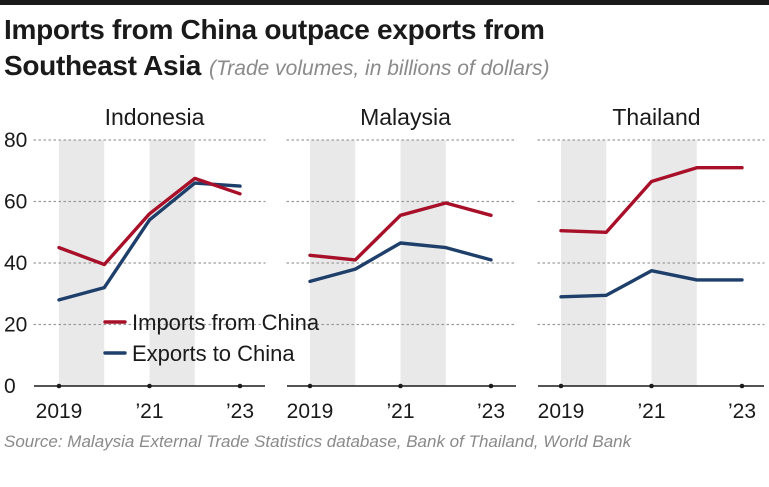 This screenshot has width=769, height=487. Describe the element at coordinates (226, 322) in the screenshot. I see `legend-label-imports: Imports from China` at that location.